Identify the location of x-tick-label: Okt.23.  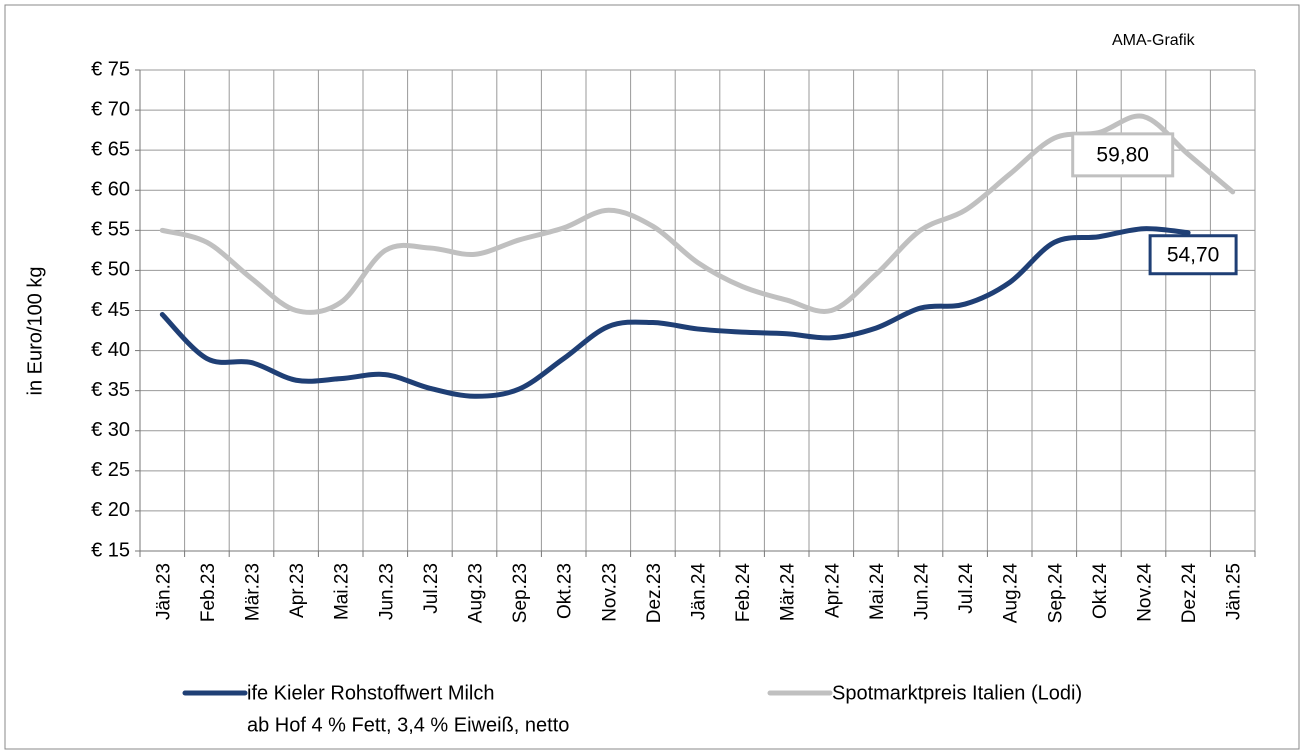
(565, 591).